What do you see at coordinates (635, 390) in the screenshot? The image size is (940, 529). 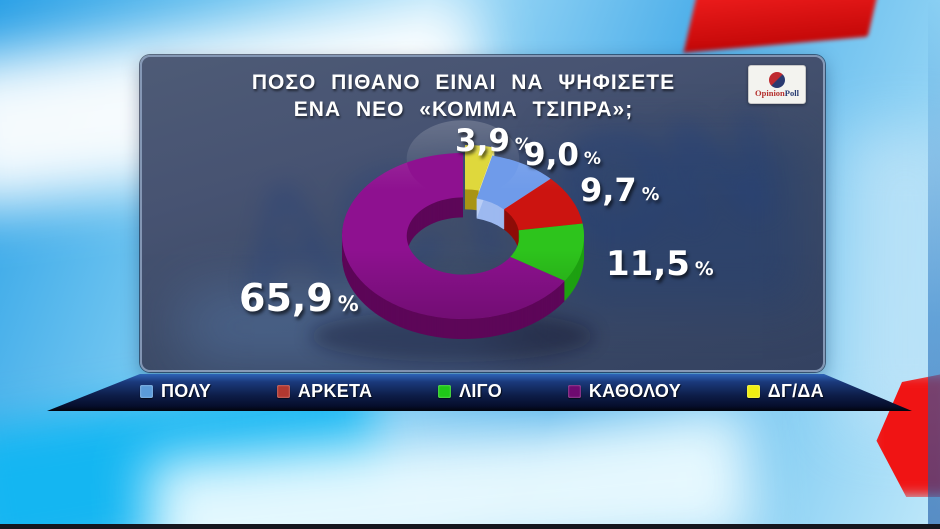 I see `legend-label-katholou: ΚΑΘΟΛΟΥ` at bounding box center [635, 390].